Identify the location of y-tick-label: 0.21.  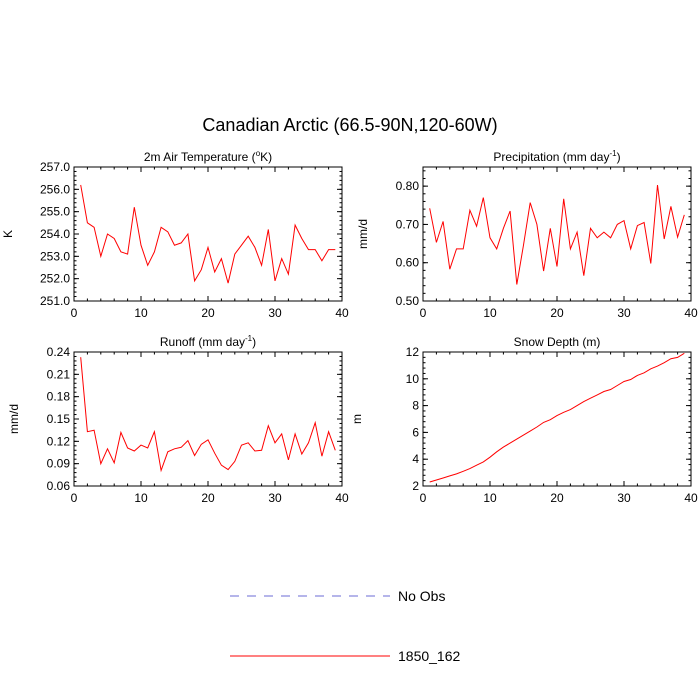
(59, 374).